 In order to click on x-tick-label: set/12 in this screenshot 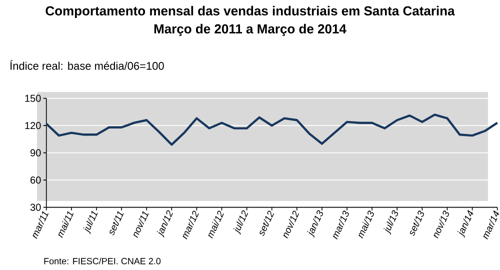, I will do `click(267, 223)`.